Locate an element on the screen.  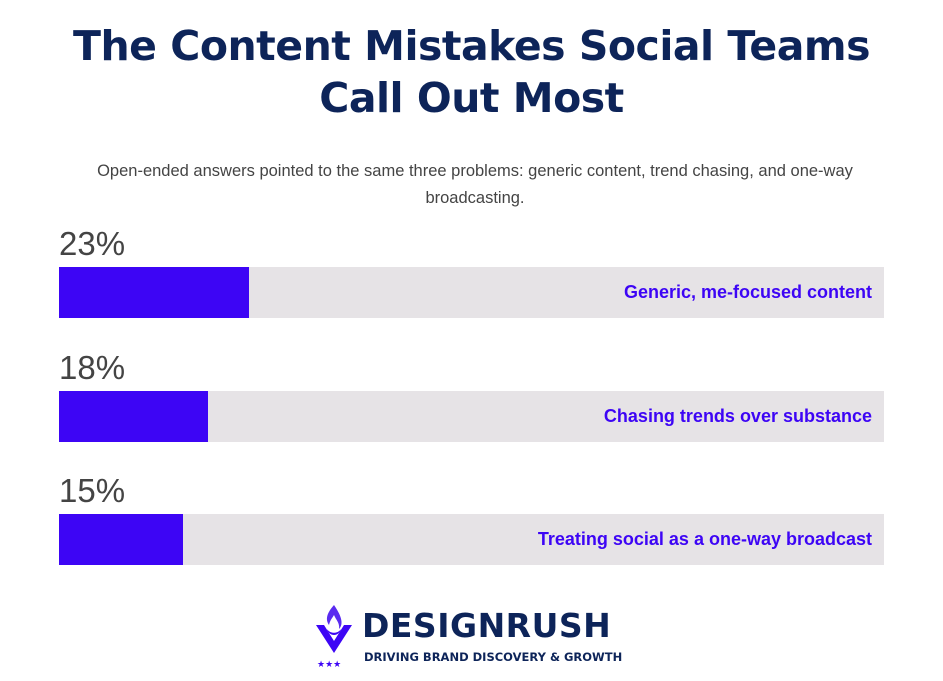
bar-track: Treating social as a one-way broadcast is located at coordinates (471, 539).